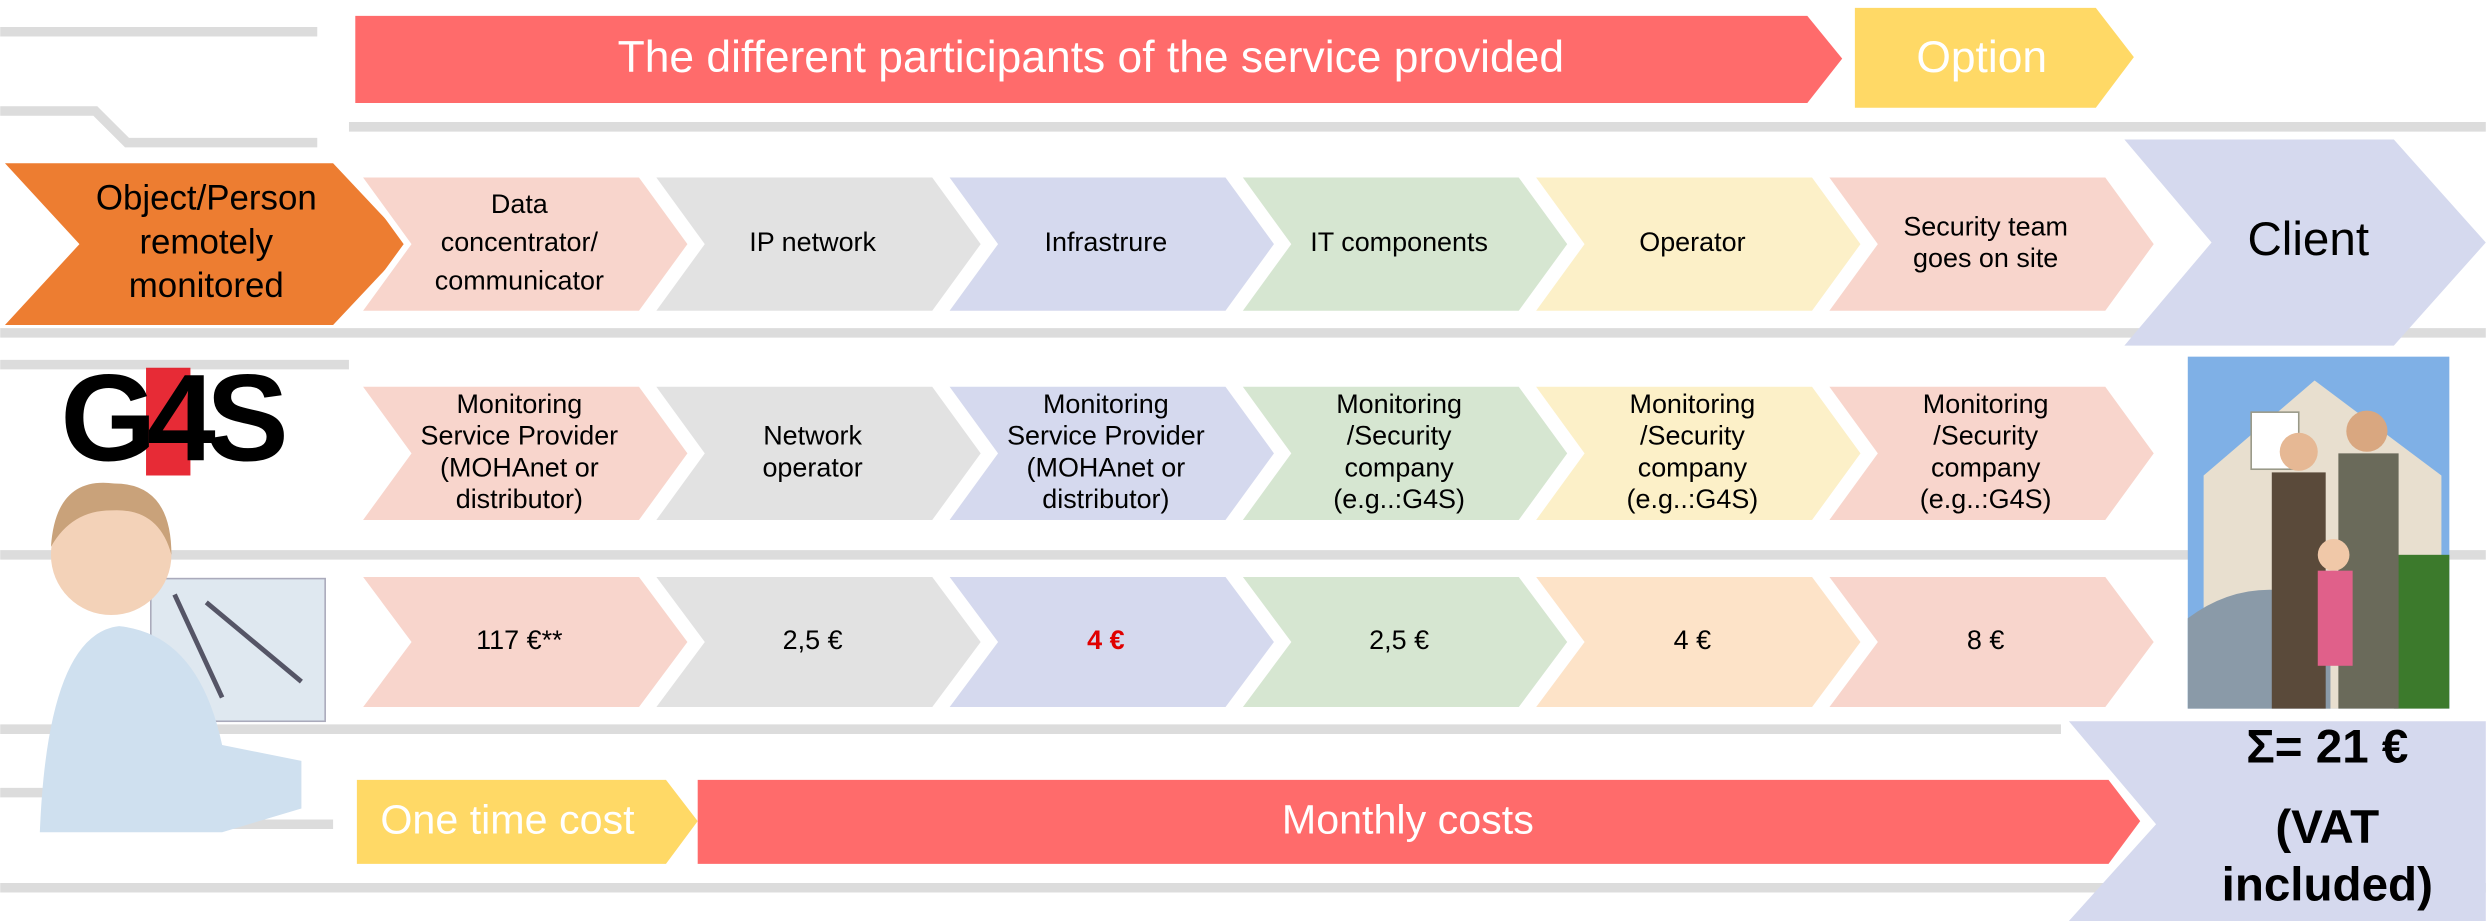 Image resolution: width=2486 pixels, height=921 pixels. What do you see at coordinates (2327, 746) in the screenshot?
I see `total-sum: Σ= 21 €` at bounding box center [2327, 746].